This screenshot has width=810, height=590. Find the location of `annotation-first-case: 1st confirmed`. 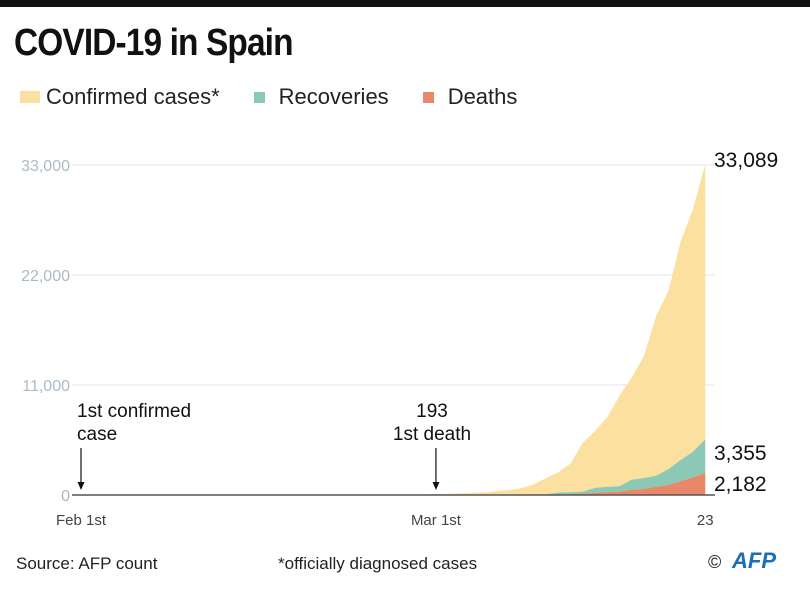

annotation-first-case: 1st confirmed is located at coordinates (134, 411).